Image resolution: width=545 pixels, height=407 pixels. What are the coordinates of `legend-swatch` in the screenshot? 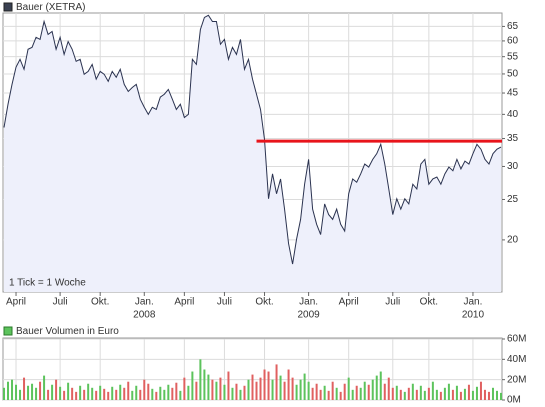 It's located at (8, 7).